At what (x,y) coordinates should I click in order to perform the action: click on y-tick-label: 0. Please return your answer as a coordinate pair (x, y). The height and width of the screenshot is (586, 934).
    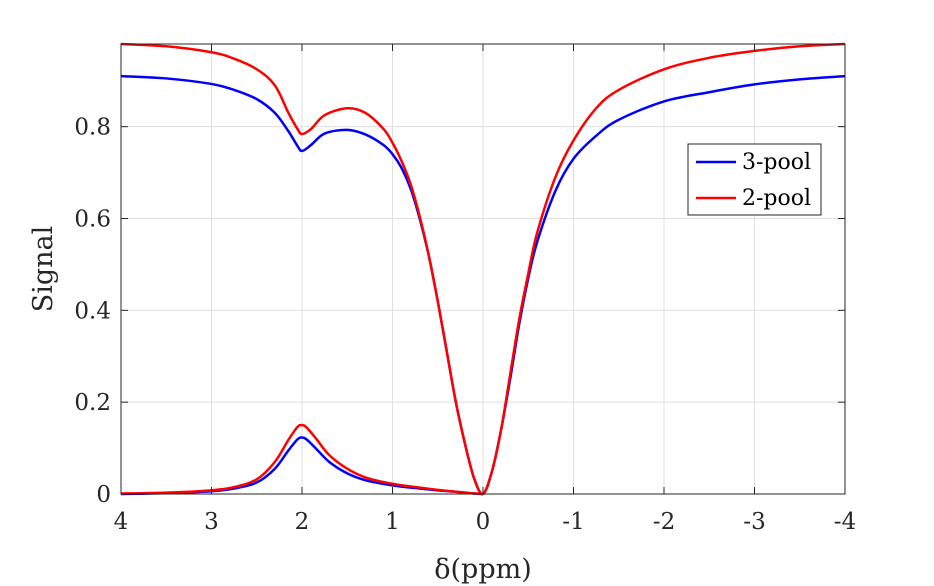
    Looking at the image, I should click on (103, 495).